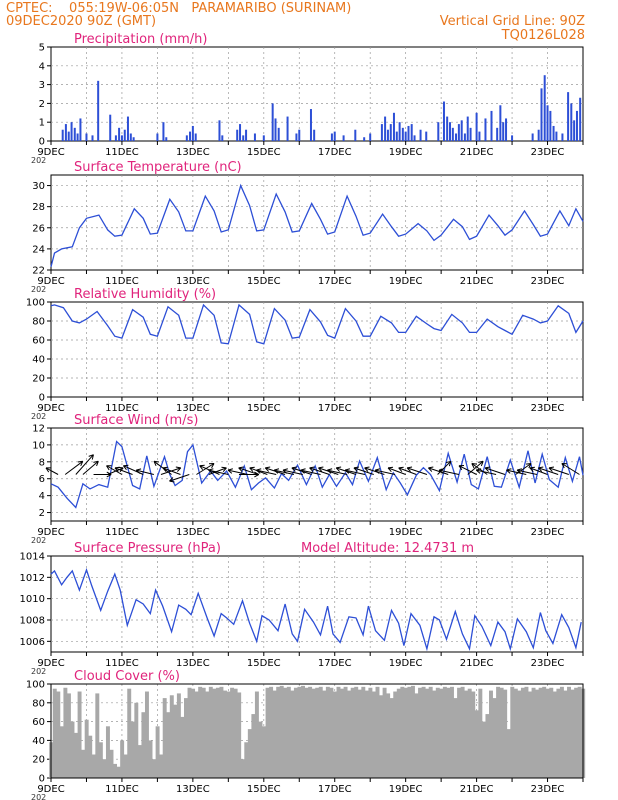 This screenshot has height=800, width=618. I want to click on y-tick-label: 5, so click(42, 48).